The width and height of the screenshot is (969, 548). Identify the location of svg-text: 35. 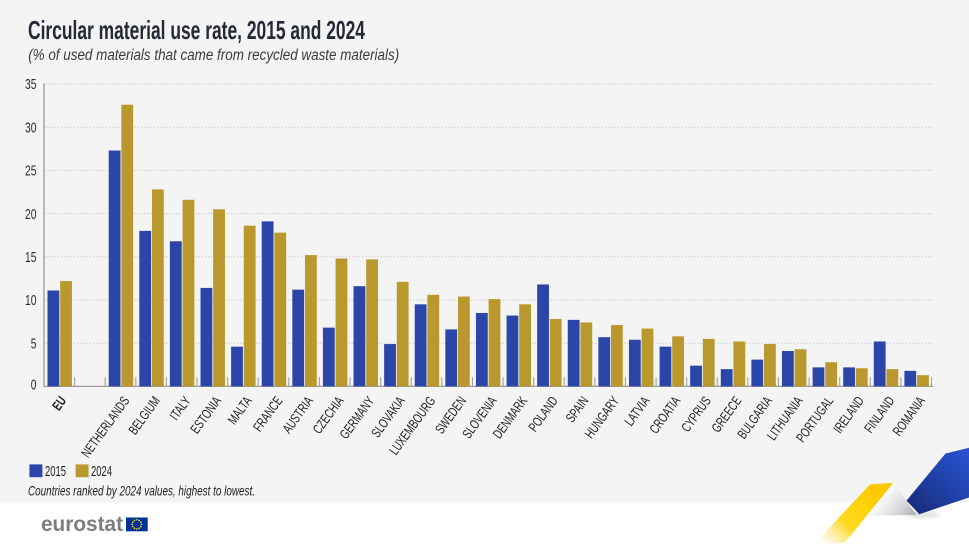
(31, 84).